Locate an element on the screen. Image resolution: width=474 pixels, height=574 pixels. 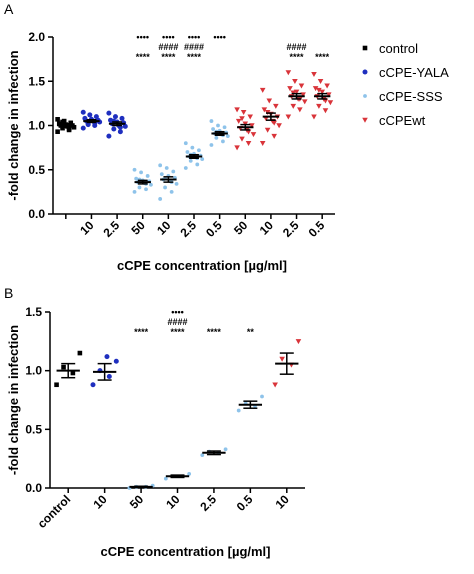
legend-label: control is located at coordinates (398, 48).